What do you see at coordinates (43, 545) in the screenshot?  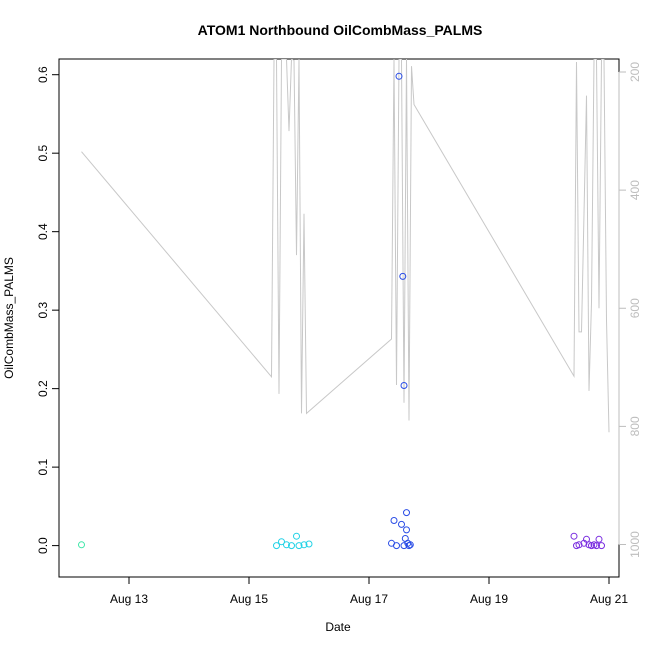 I see `y-tick-label: 0.0` at bounding box center [43, 545].